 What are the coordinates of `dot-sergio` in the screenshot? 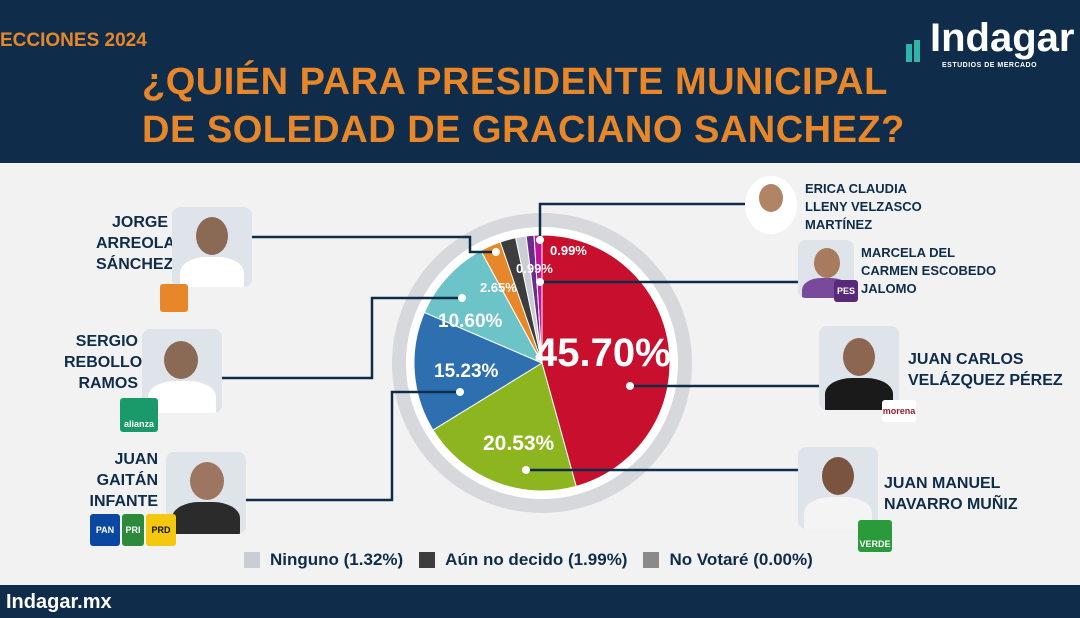 It's located at (462, 298).